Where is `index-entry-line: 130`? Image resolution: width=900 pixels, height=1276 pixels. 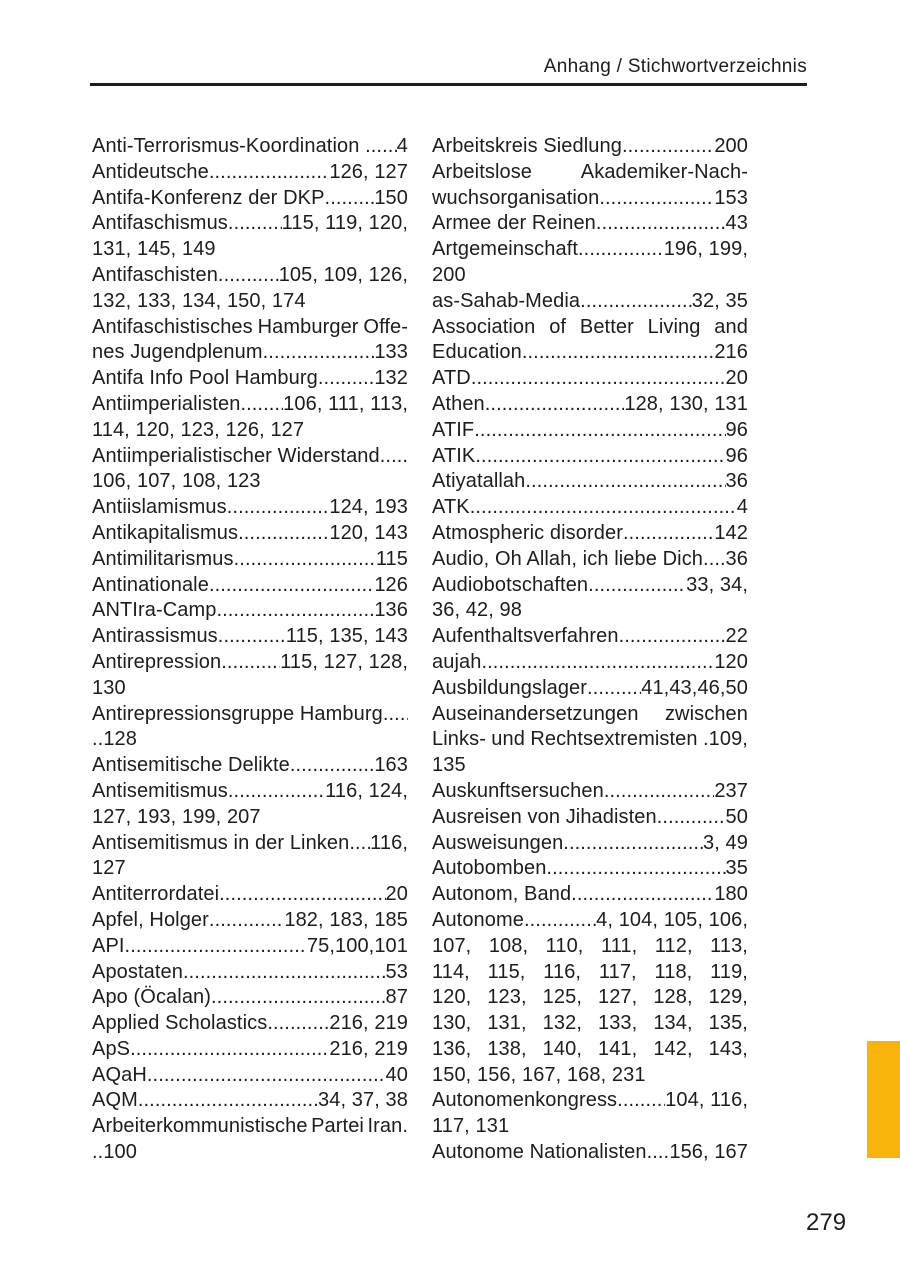 index-entry-line: 130 is located at coordinates (109, 687).